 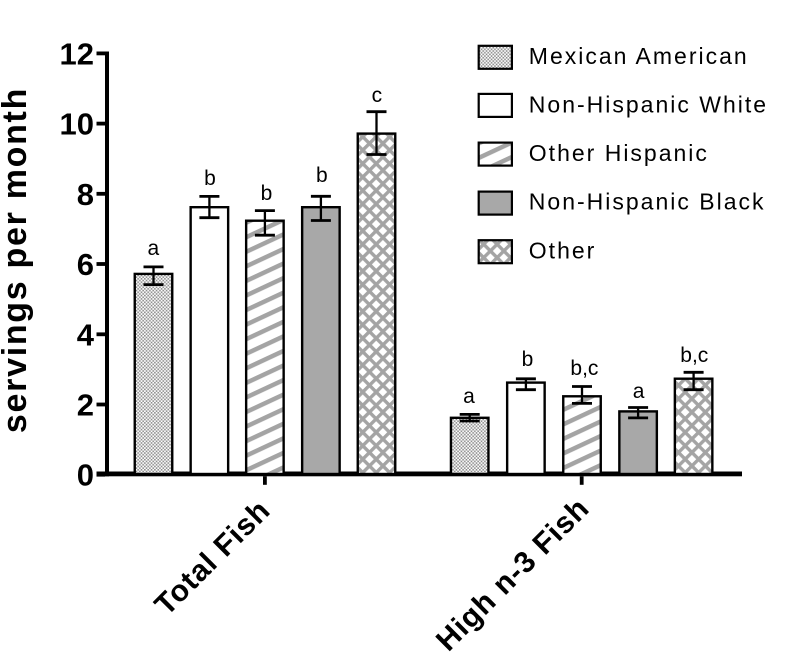 I want to click on svg-text: Other Hispanic, so click(x=619, y=153).